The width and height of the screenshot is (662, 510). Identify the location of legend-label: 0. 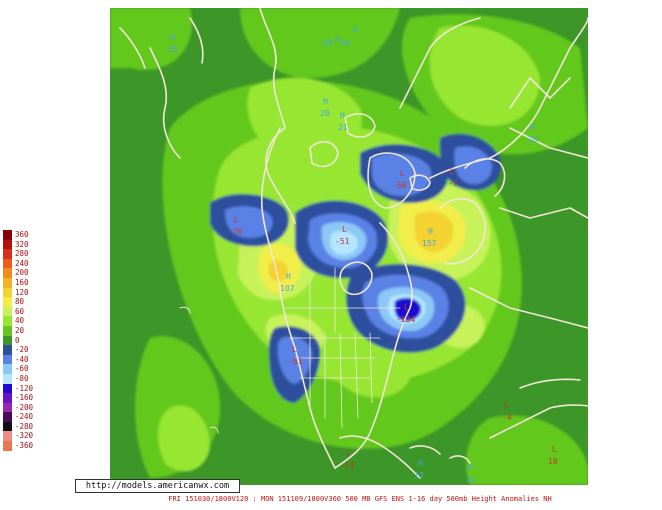
(17, 340).